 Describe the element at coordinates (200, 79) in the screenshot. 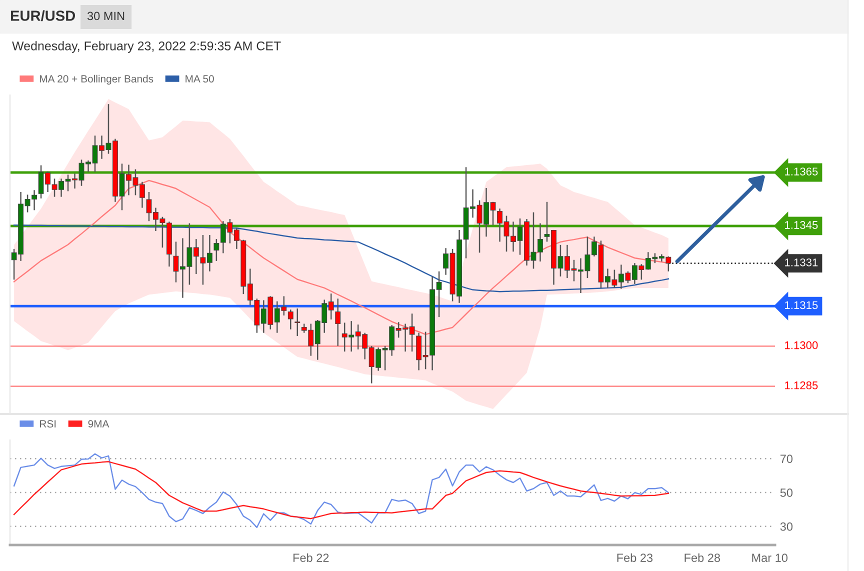

I see `legend-label: MA 50` at that location.